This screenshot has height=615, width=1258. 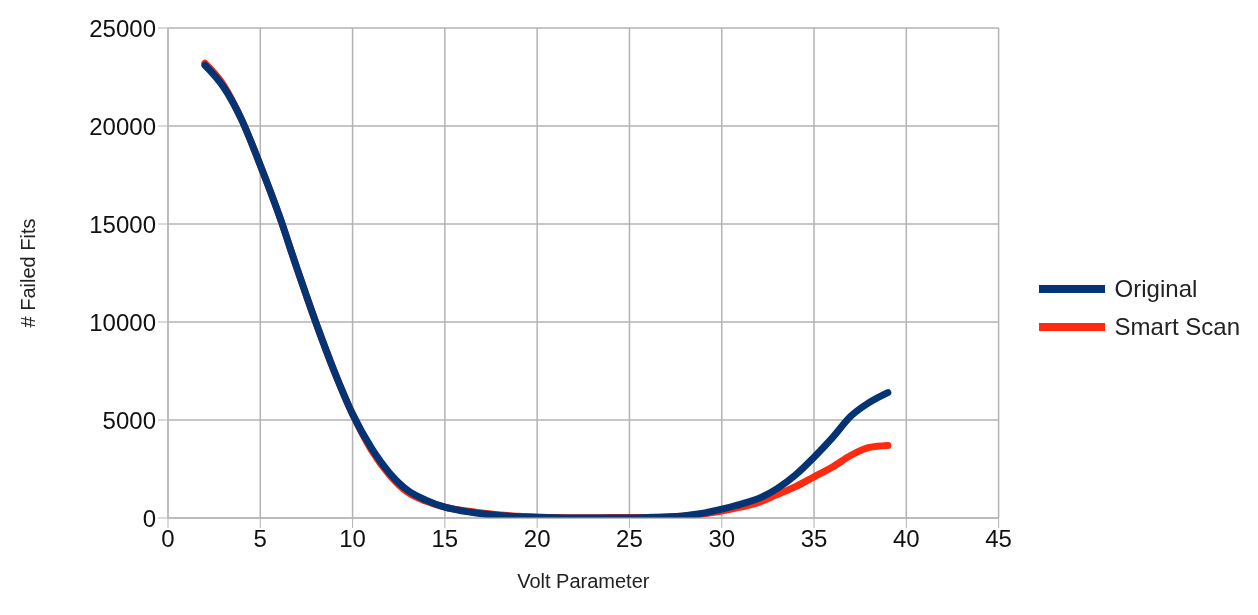 I want to click on x-tick-label: 45, so click(x=998, y=539).